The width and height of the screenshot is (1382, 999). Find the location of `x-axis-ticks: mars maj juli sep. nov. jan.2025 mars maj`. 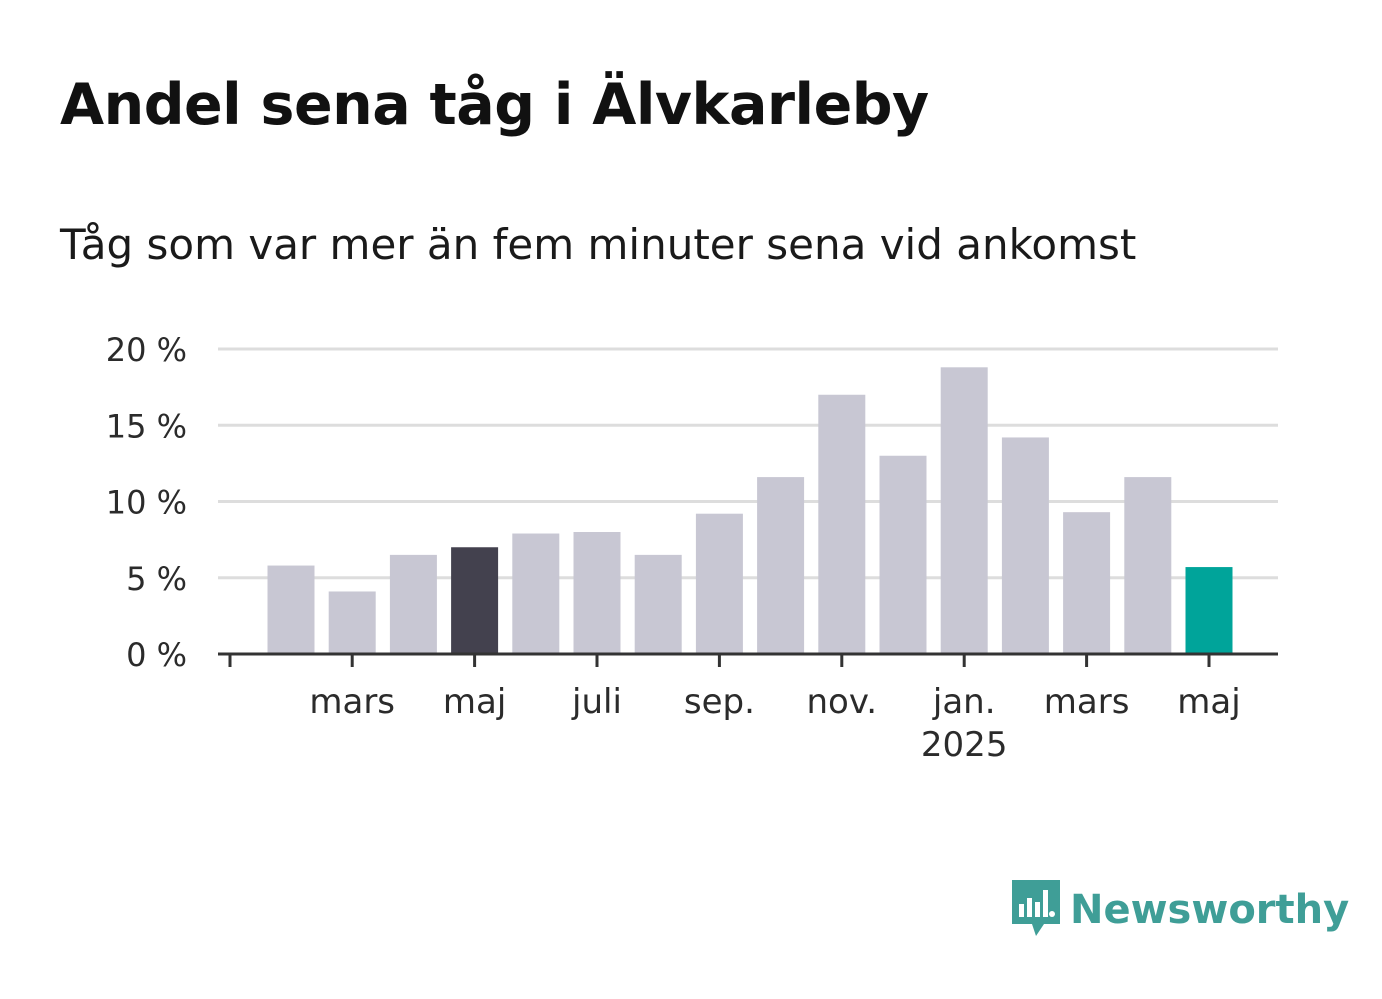

x-axis-ticks: mars maj juli sep. nov. jan.2025 mars maj is located at coordinates (774, 723).